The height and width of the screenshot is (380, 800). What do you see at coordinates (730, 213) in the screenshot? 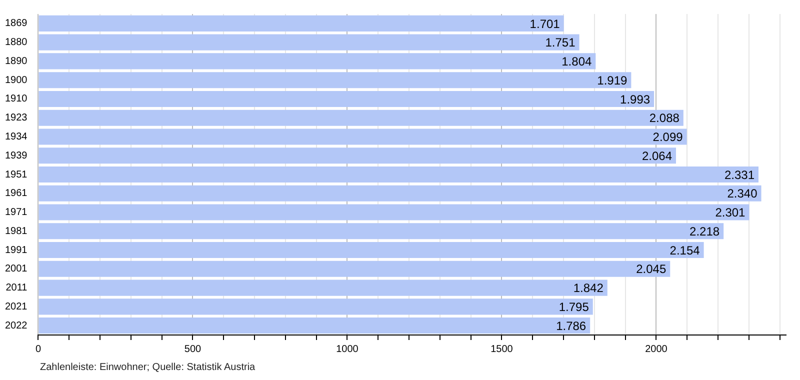
I see `data-label: 2.301` at bounding box center [730, 213].